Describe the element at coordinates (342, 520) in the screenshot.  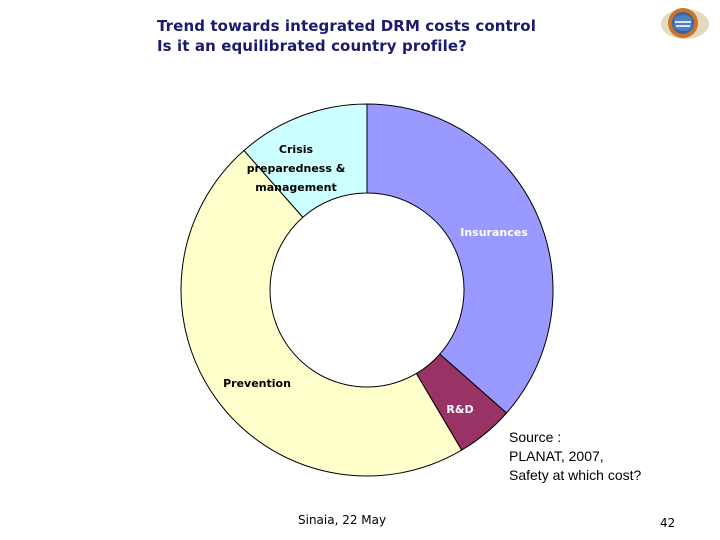
I see `footer-location-date: Sinaia, 22 May` at that location.